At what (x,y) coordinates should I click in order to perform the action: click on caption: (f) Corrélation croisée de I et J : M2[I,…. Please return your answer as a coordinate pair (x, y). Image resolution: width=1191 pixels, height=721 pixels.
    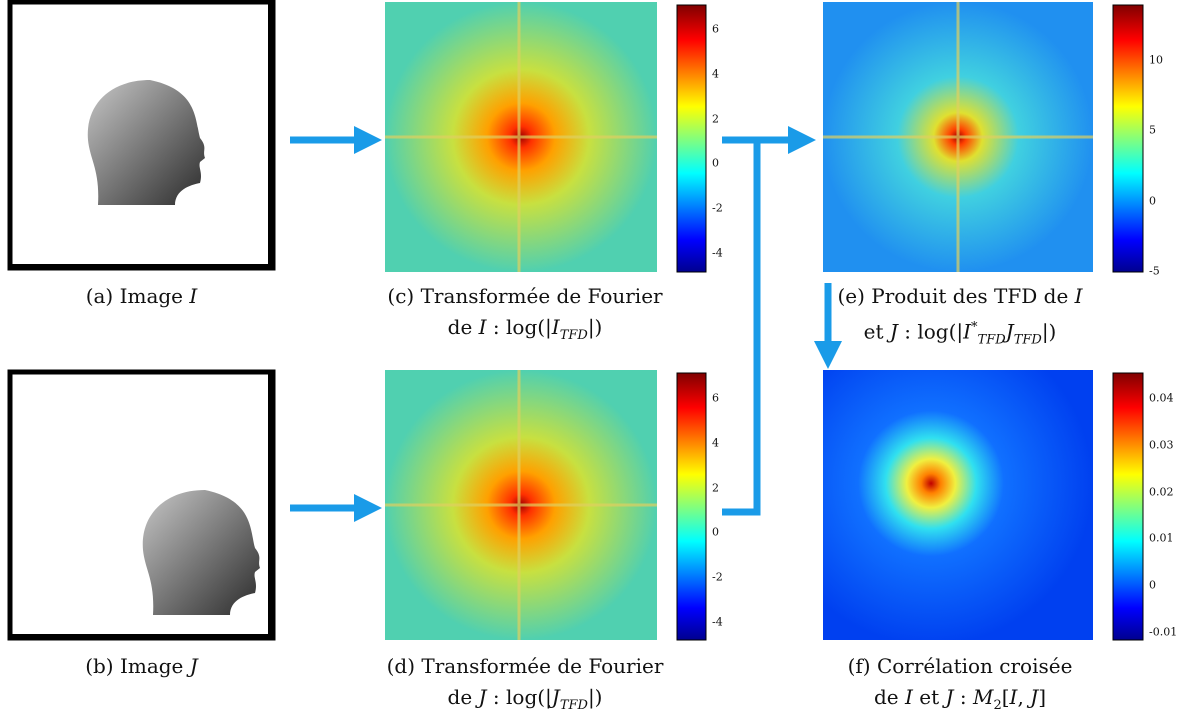
    Looking at the image, I should click on (960, 686).